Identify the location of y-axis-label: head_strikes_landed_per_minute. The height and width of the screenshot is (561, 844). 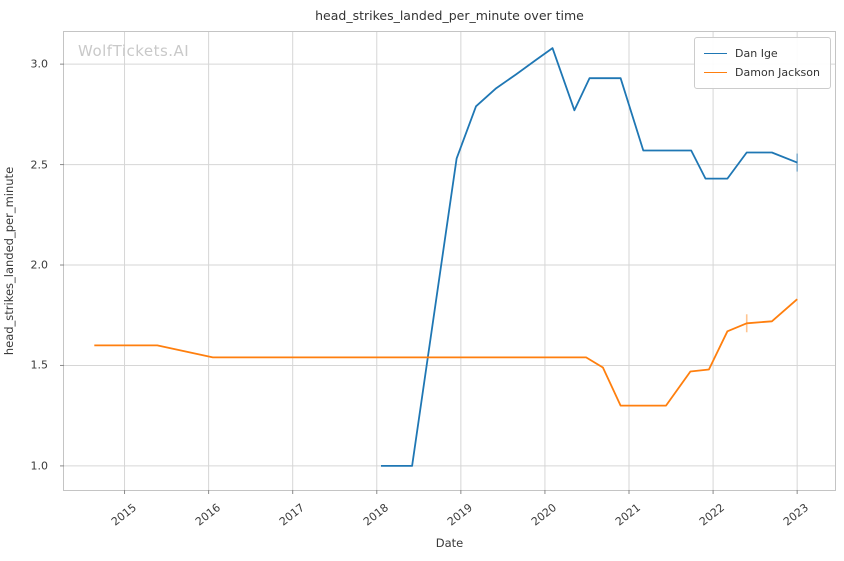
(9, 261).